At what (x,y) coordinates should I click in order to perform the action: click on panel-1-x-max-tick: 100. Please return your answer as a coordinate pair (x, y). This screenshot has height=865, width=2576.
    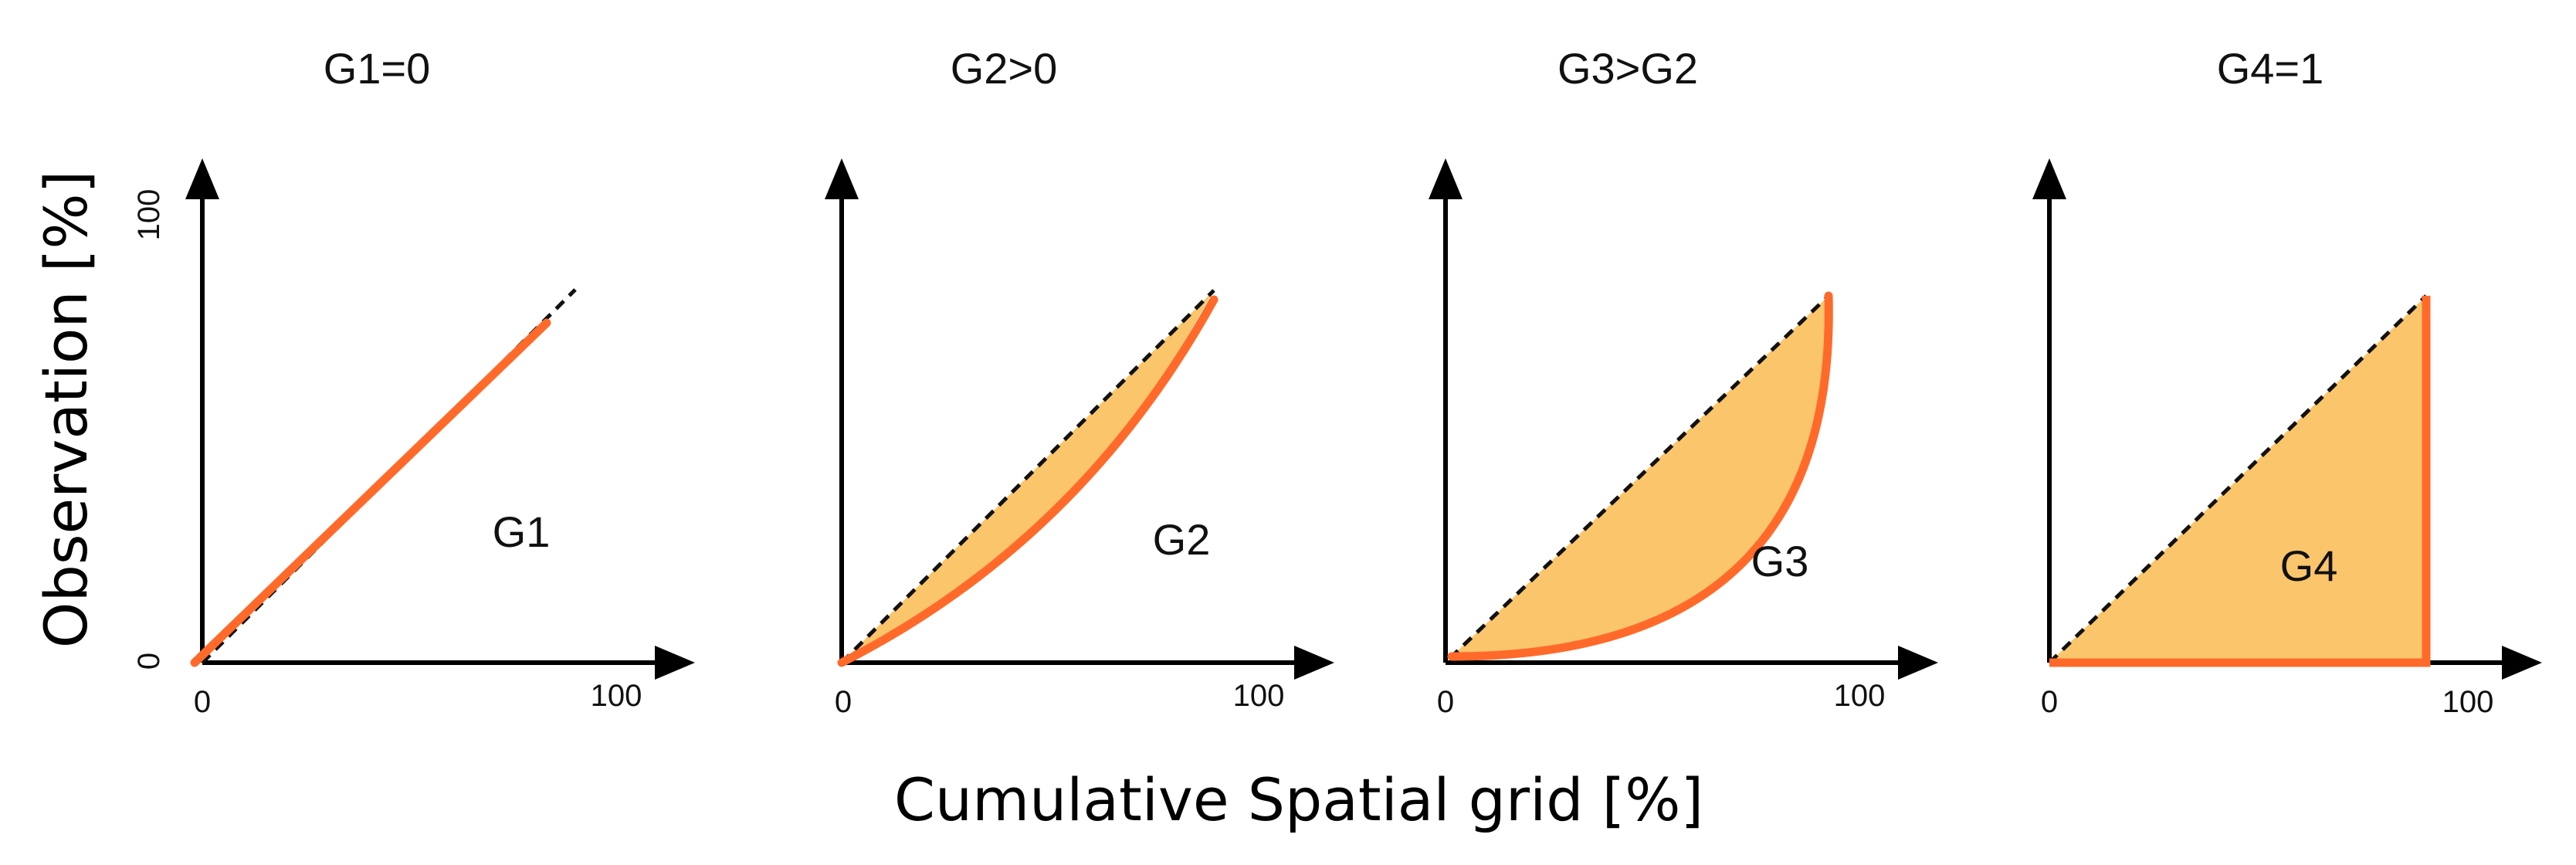
    Looking at the image, I should click on (616, 696).